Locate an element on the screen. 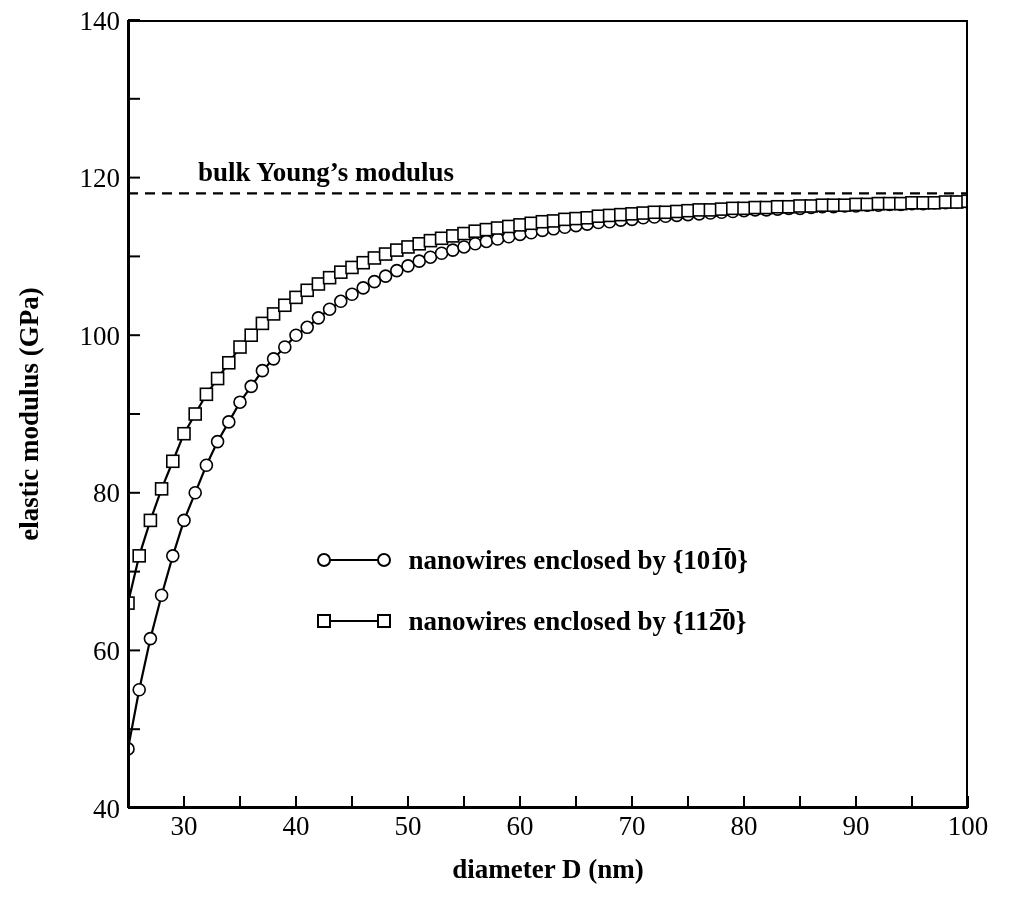  y-tick-label: 60 is located at coordinates (106, 650).